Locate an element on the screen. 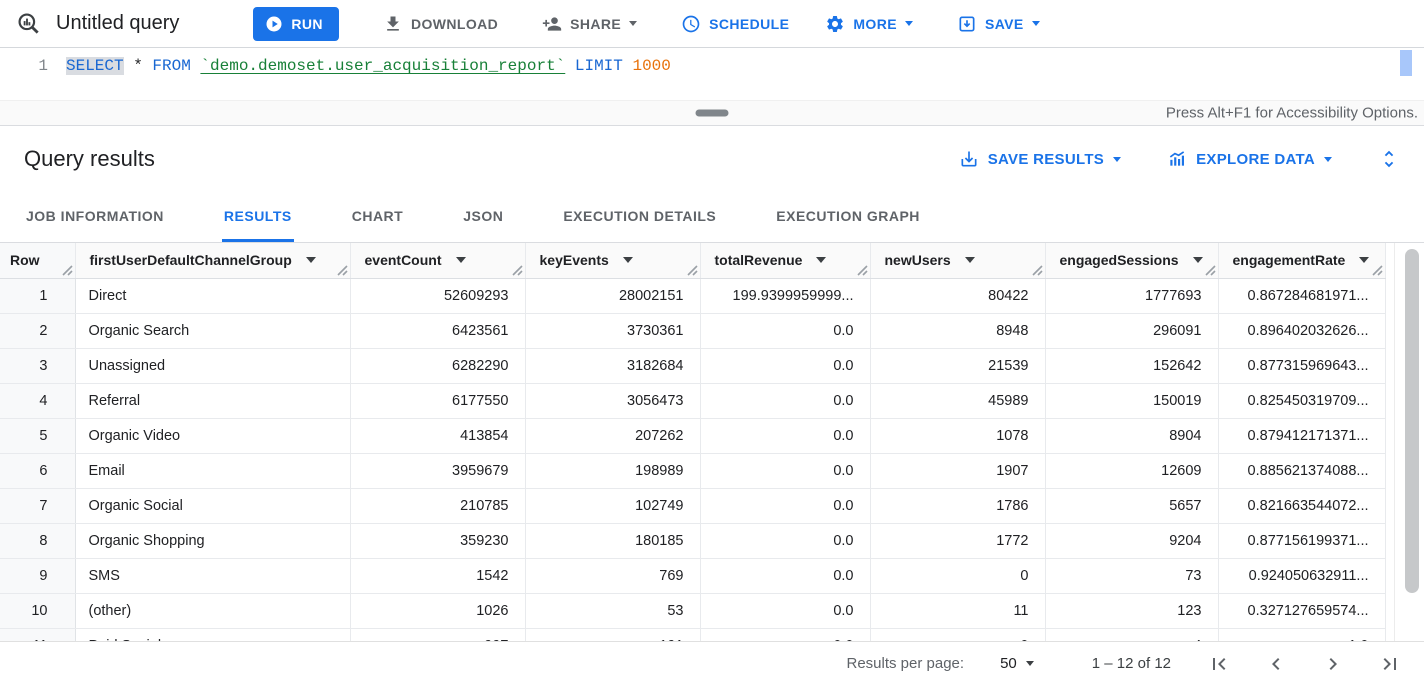  cell-eventCount: 210785 is located at coordinates (438, 506).